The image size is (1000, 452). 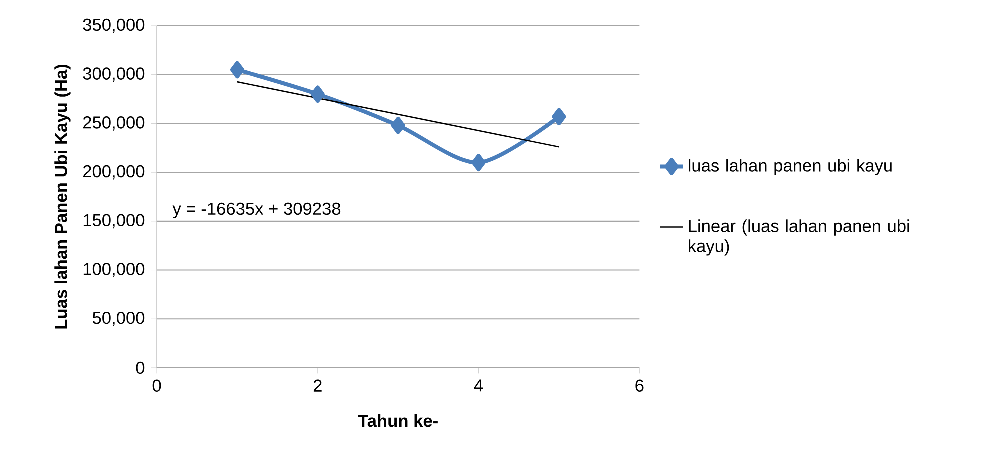 What do you see at coordinates (157, 386) in the screenshot?
I see `x-tick-label: 0` at bounding box center [157, 386].